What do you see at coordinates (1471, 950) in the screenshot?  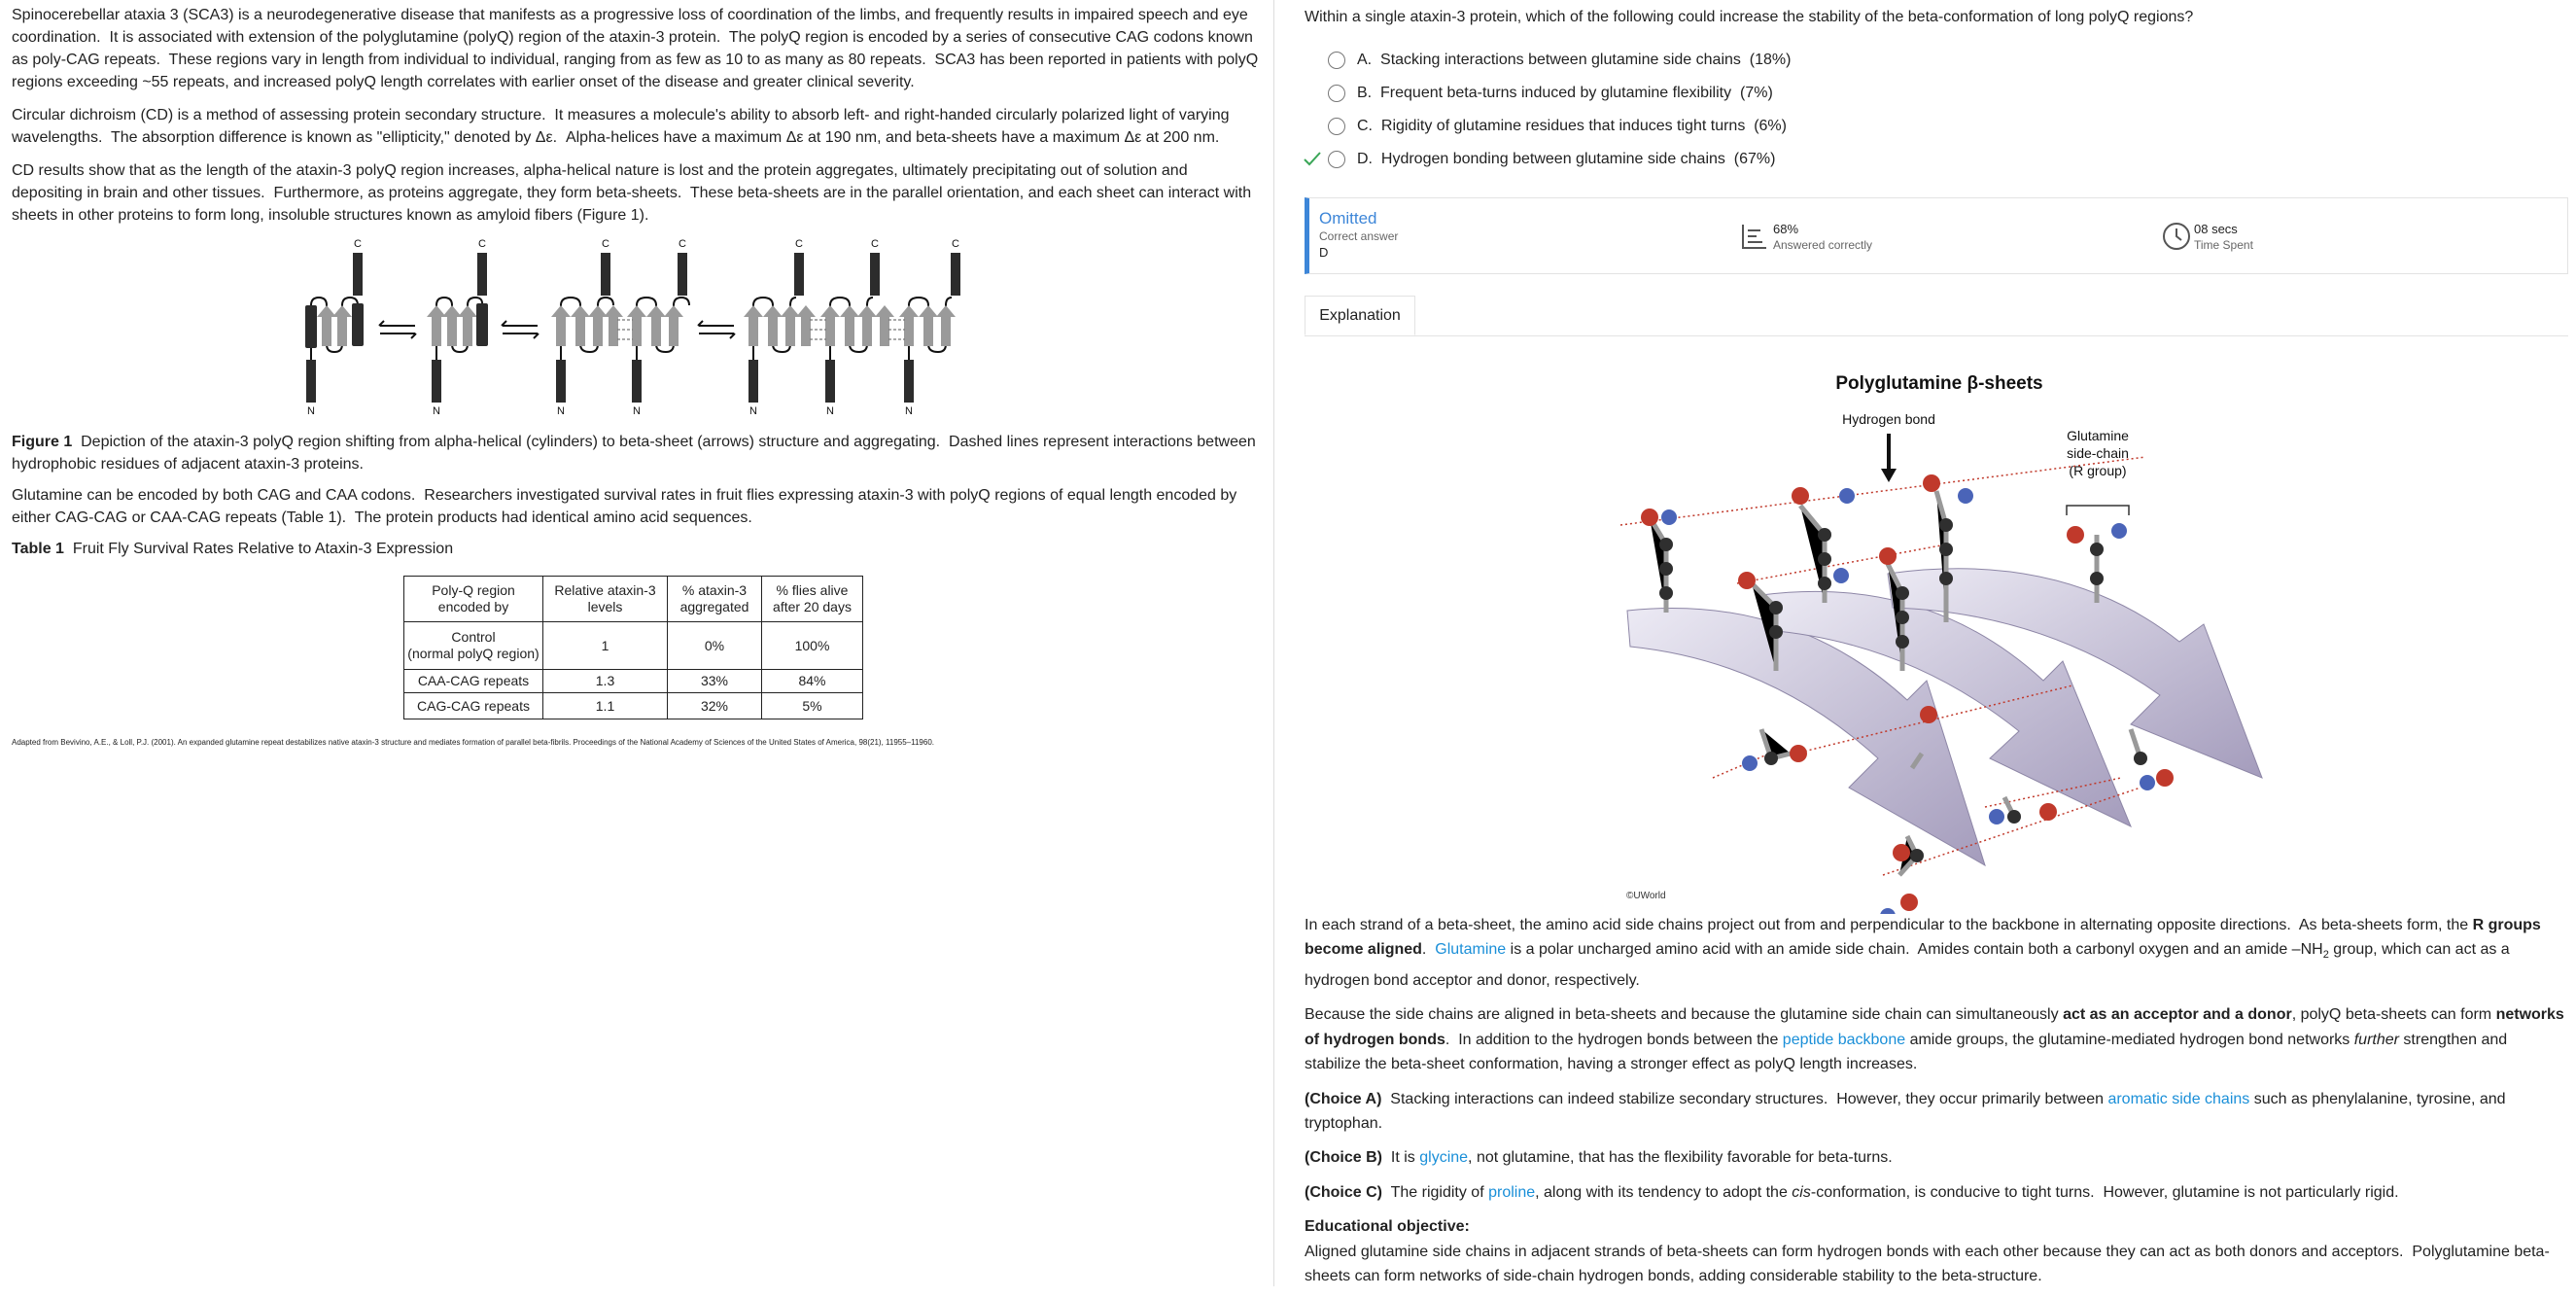 I see `link: Glutamine` at bounding box center [1471, 950].